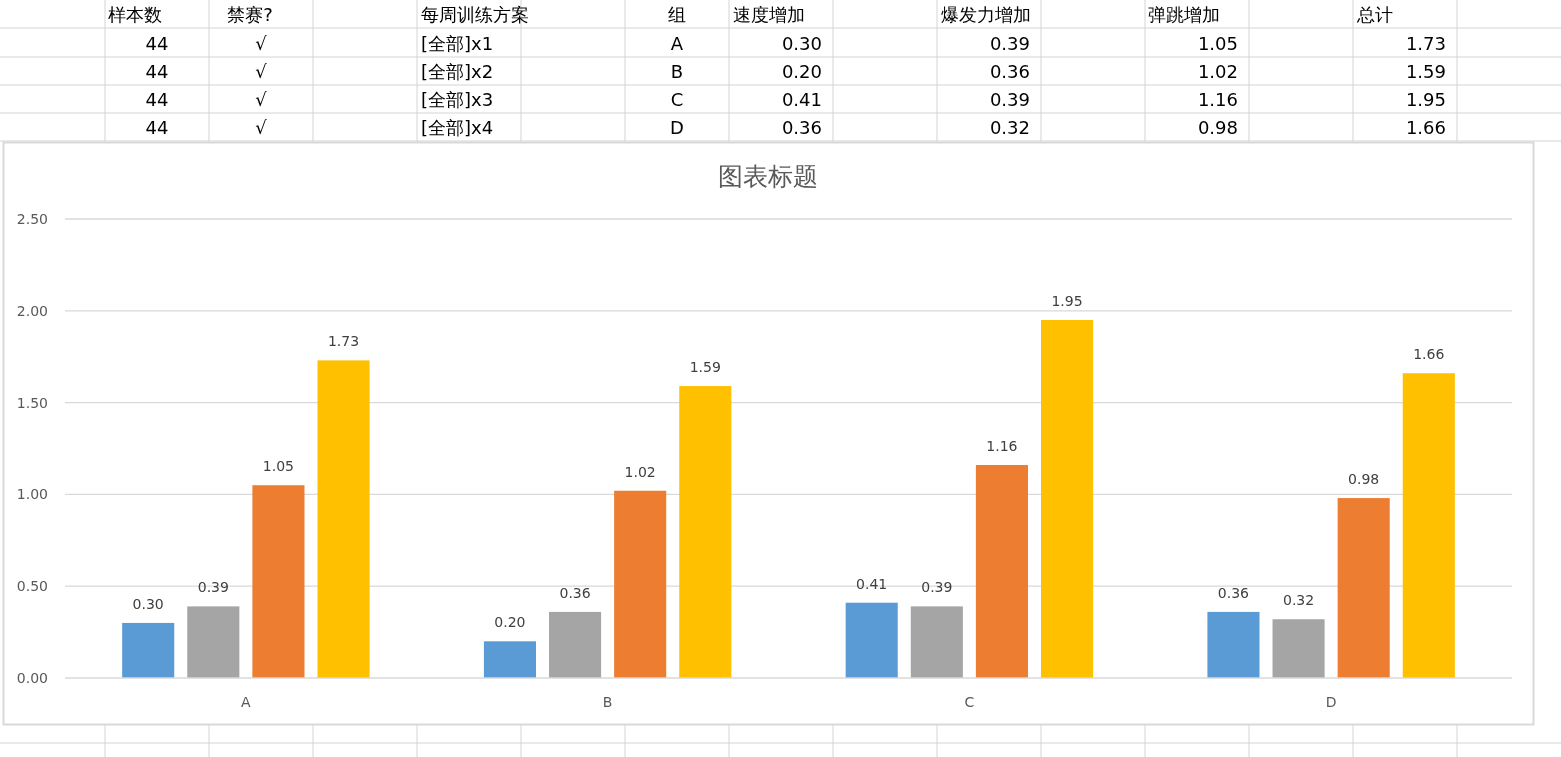  I want to click on data-label: 1.66, so click(1429, 354).